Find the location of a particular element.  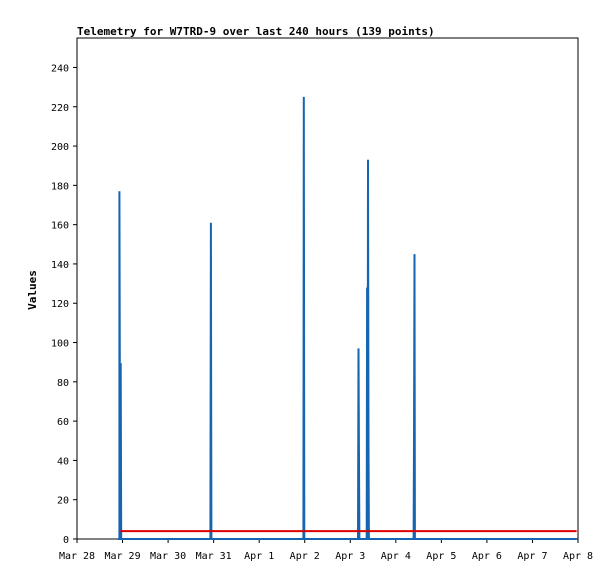

y-axis: 0 20 40 60 80 100 120 140 160 180 200 220 240 is located at coordinates (64, 304).